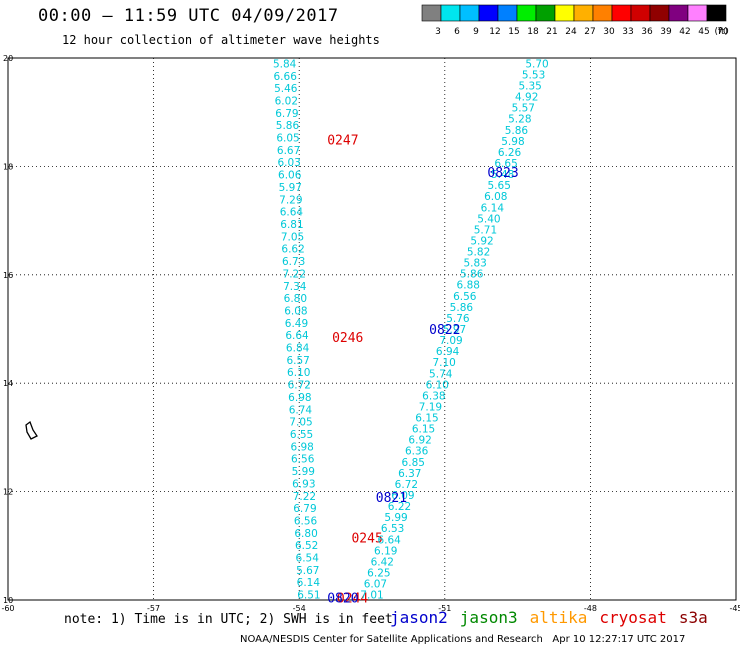 This screenshot has height=650, width=740. What do you see at coordinates (513, 32) in the screenshot?
I see `scale-tick-label: 15` at bounding box center [513, 32].